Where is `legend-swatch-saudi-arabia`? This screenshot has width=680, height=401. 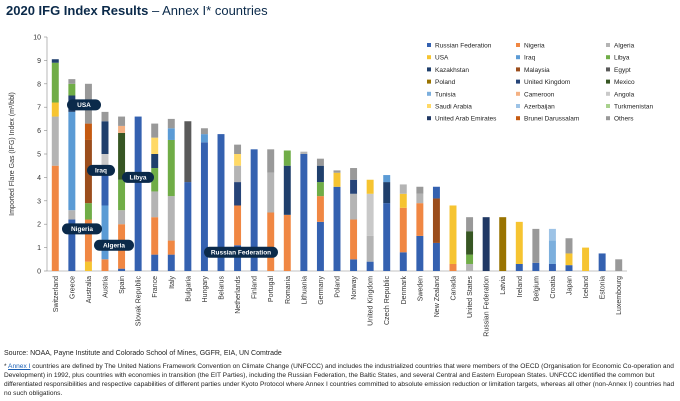
legend-swatch-saudi-arabia is located at coordinates (429, 106).